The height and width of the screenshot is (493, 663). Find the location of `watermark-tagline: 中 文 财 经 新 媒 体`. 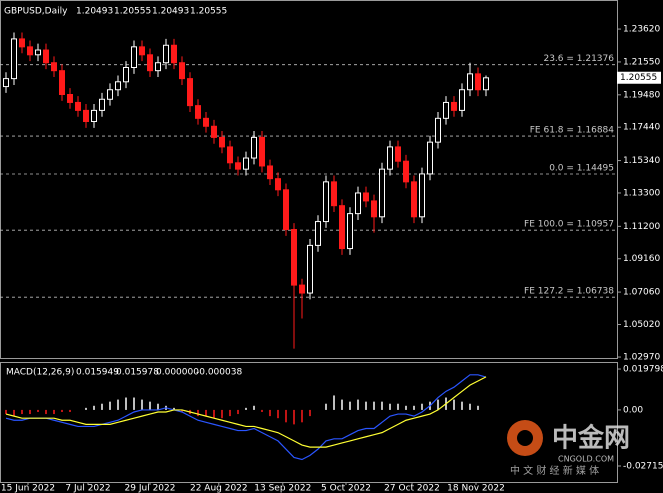

watermark-tagline: 中 文 财 经 新 媒 体 is located at coordinates (554, 470).